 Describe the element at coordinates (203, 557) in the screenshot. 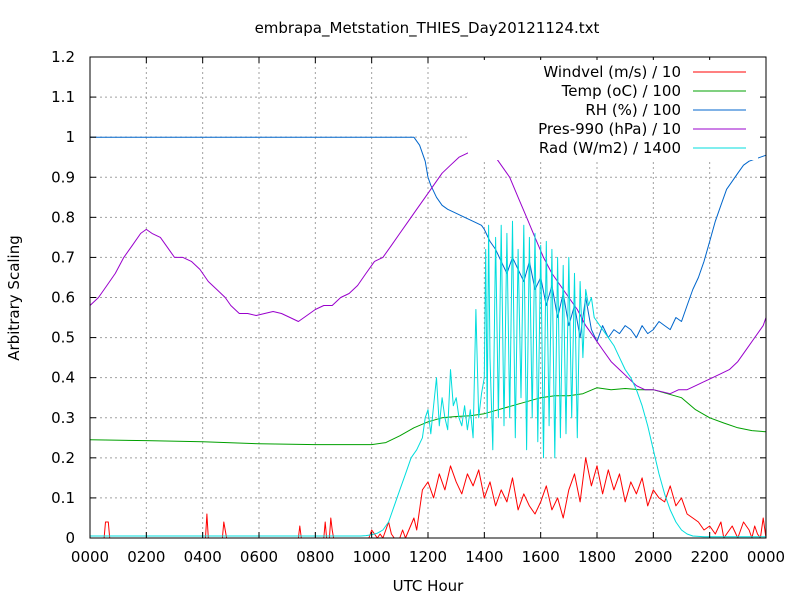

I see `x-tick-label: 0400` at that location.